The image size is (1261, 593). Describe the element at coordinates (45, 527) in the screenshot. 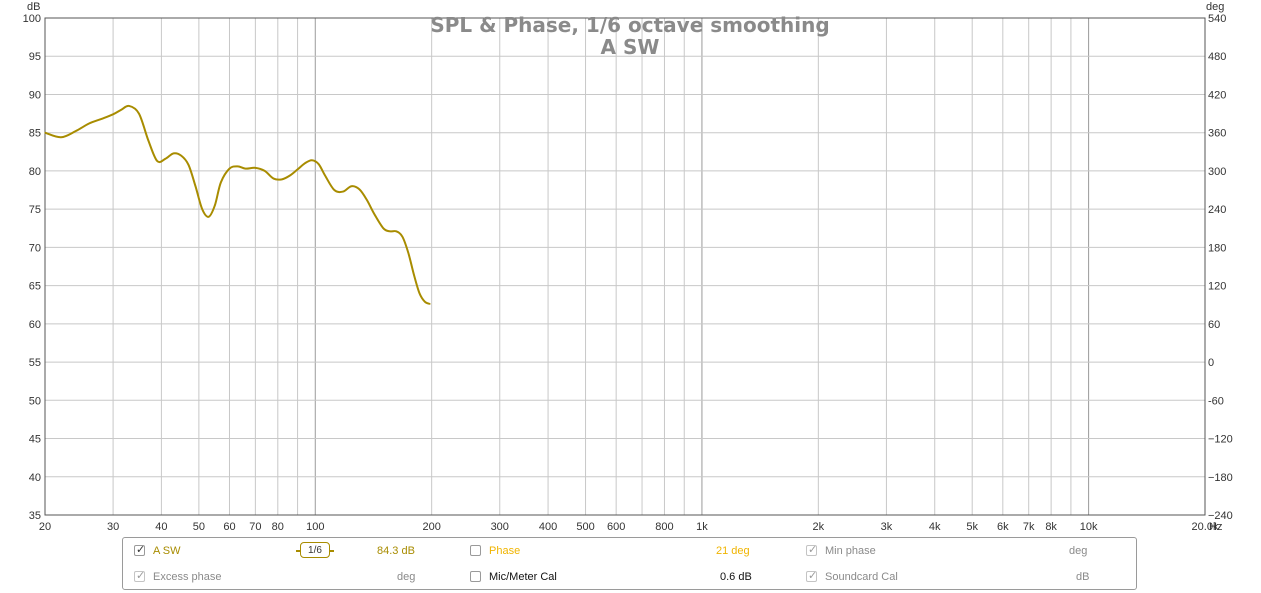

I see `x-tick-label: 20` at that location.